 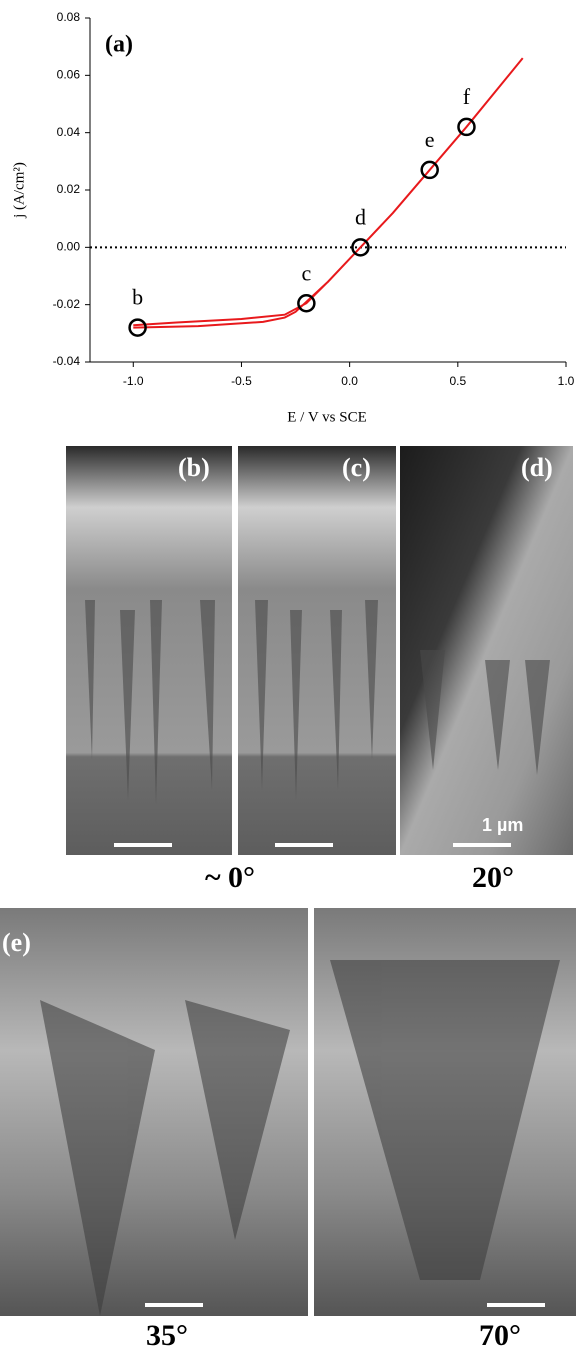 I want to click on marker-label: f, so click(x=467, y=96).